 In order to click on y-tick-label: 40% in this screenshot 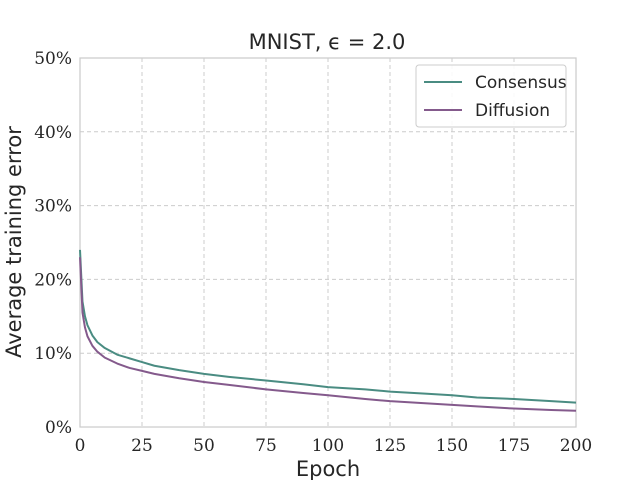, I will do `click(53, 133)`.